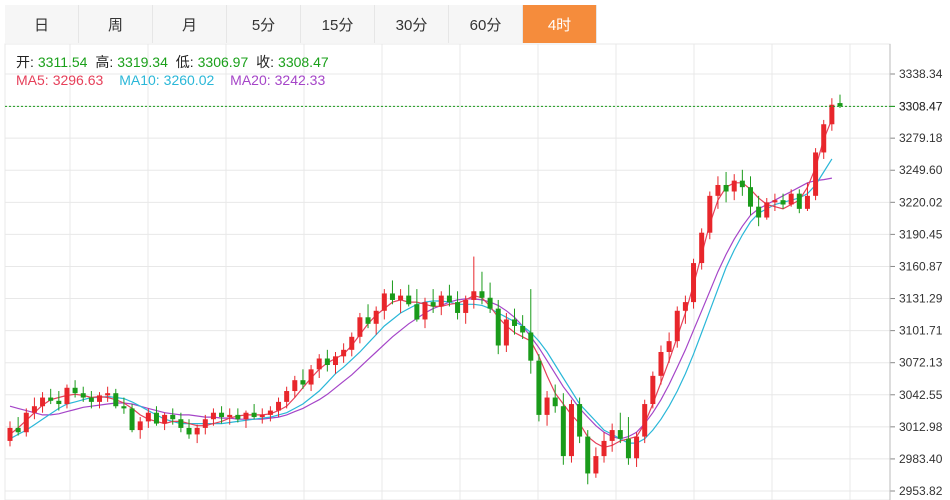 The width and height of the screenshot is (950, 500). What do you see at coordinates (300, 80) in the screenshot?
I see `ma20-value: 3242.33` at bounding box center [300, 80].